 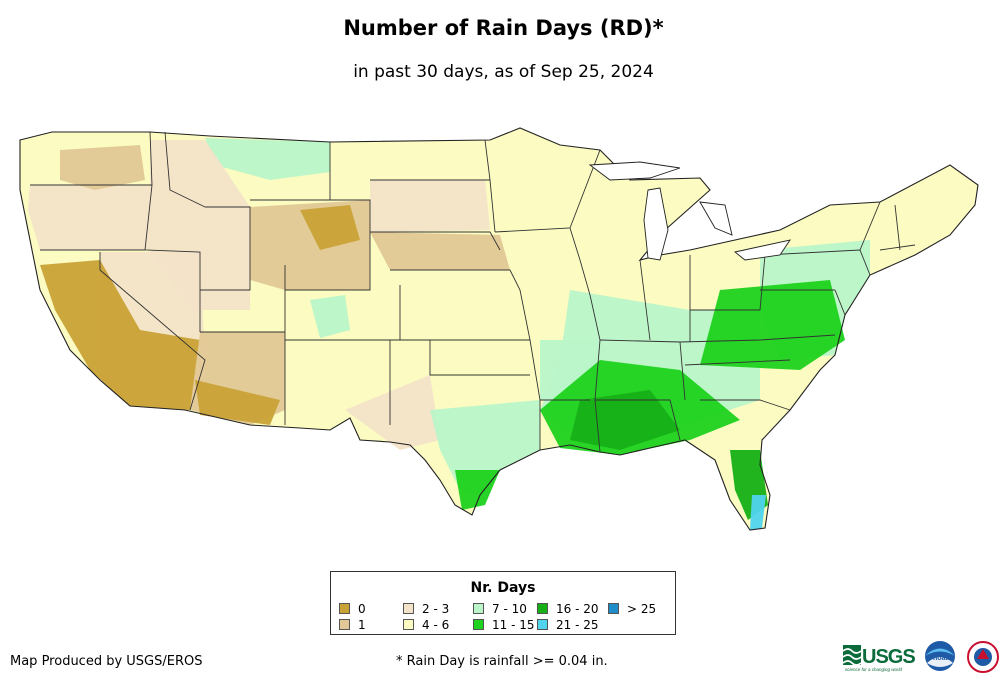 What do you see at coordinates (983, 657) in the screenshot?
I see `nws-logo` at bounding box center [983, 657].